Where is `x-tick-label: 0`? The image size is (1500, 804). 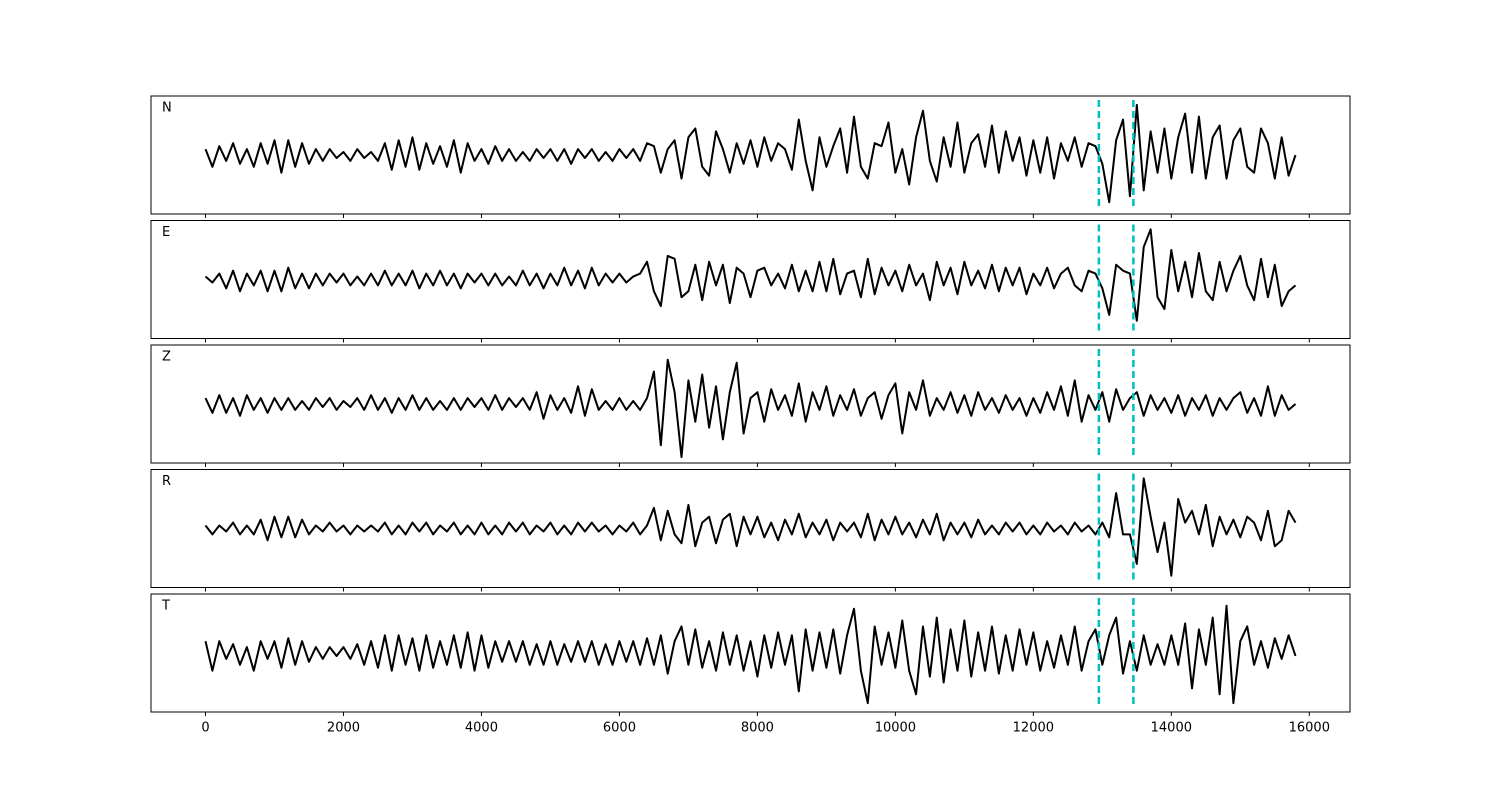
x-tick-label: 0 is located at coordinates (205, 728).